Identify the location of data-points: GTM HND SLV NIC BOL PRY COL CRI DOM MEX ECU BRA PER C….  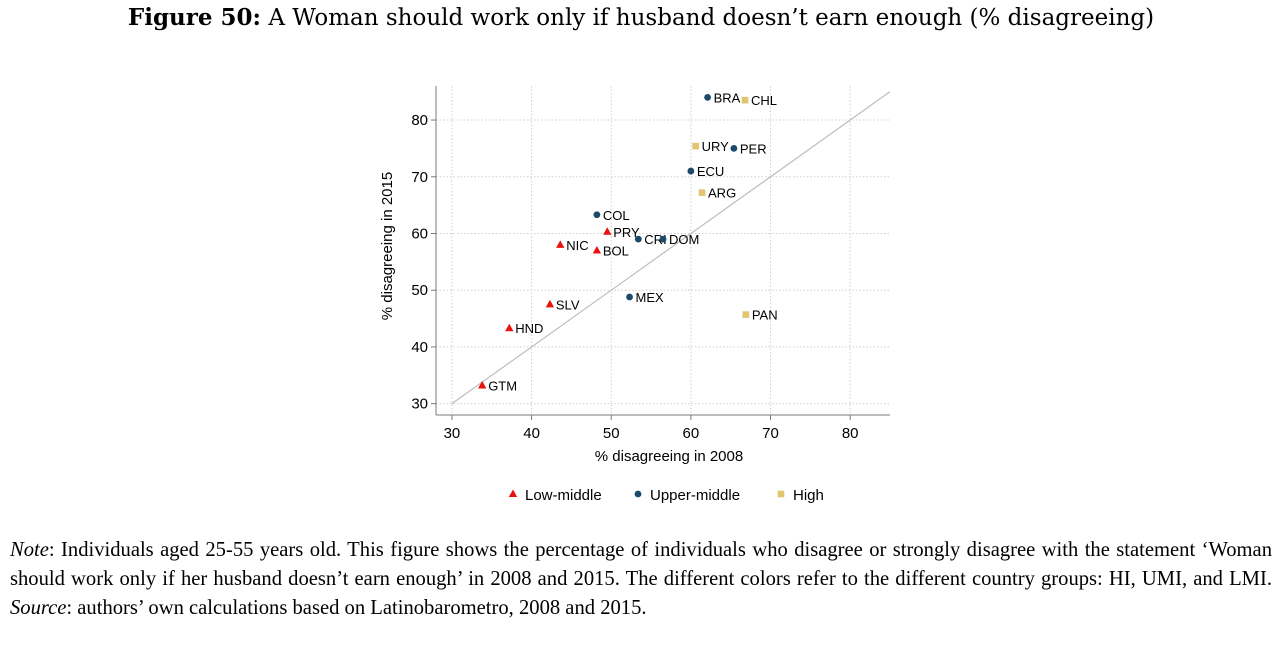
(627, 242).